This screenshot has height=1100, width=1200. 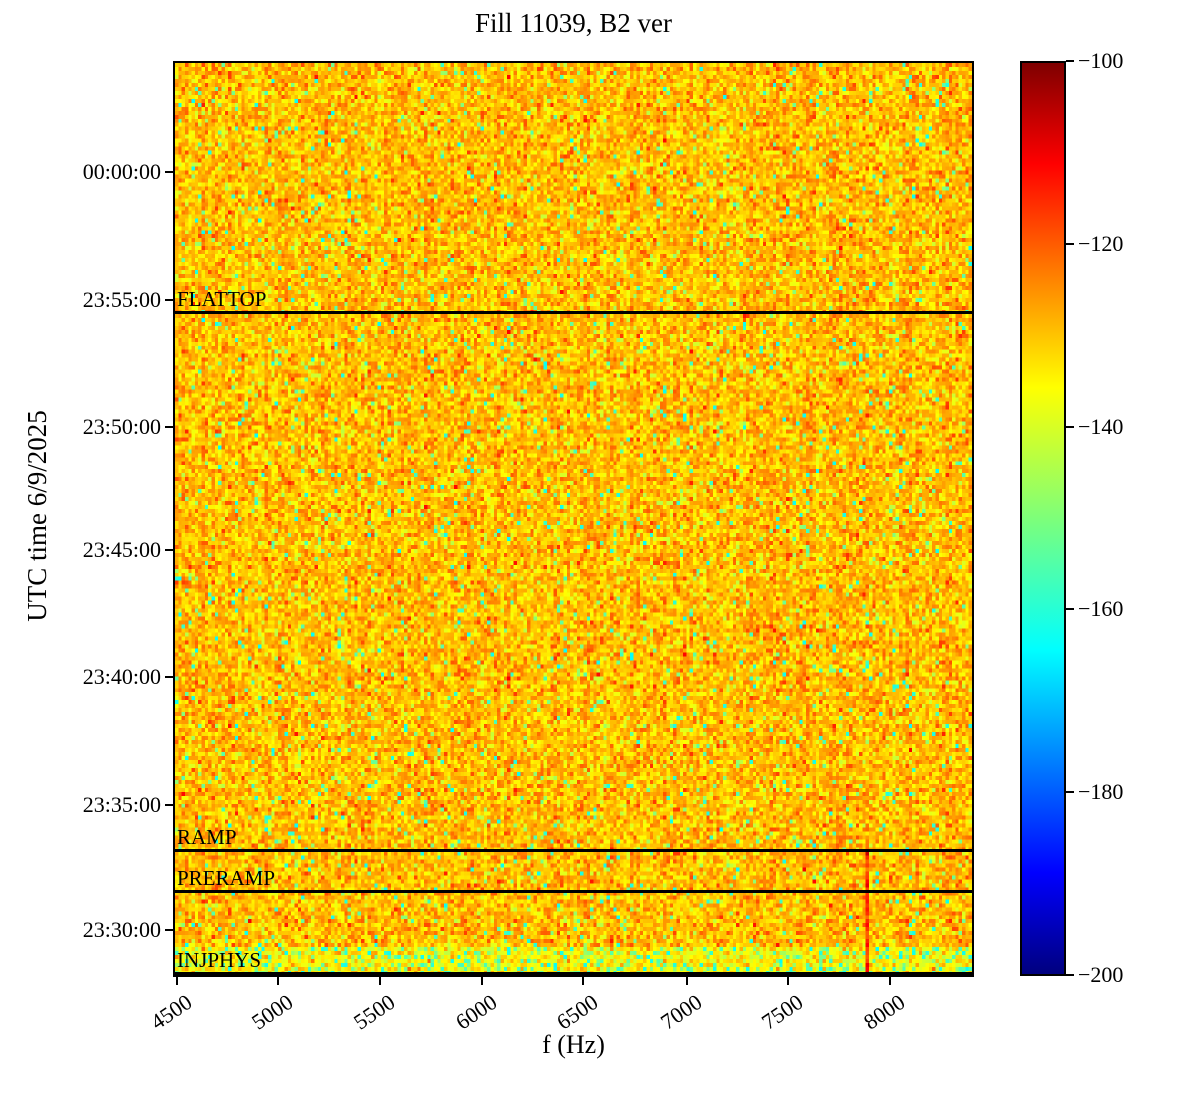 What do you see at coordinates (573, 850) in the screenshot?
I see `beam-mode-line-ramp` at bounding box center [573, 850].